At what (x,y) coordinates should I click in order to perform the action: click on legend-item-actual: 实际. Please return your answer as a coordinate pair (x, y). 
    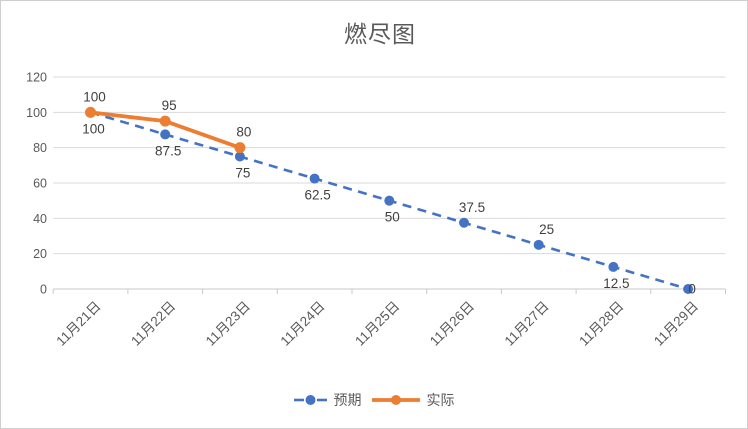
    Looking at the image, I should click on (413, 400).